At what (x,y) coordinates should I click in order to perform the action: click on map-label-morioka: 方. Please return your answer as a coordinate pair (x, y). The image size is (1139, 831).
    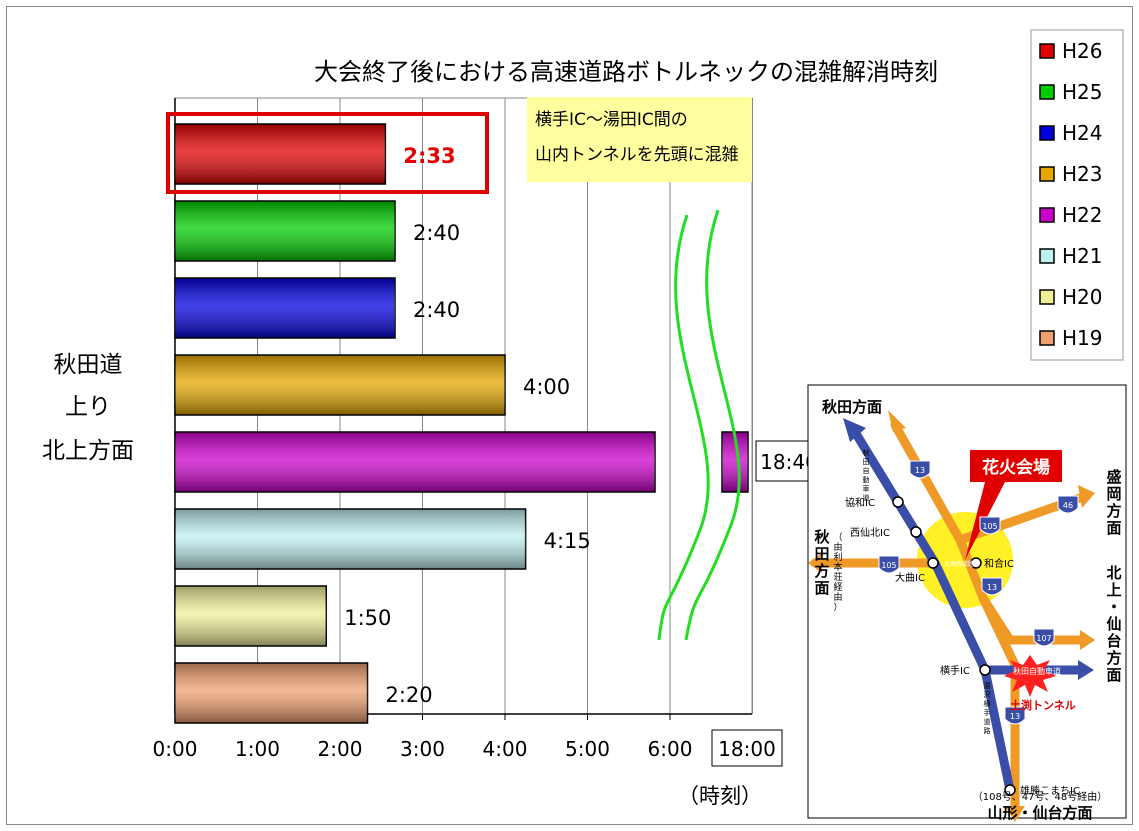
    Looking at the image, I should click on (1113, 511).